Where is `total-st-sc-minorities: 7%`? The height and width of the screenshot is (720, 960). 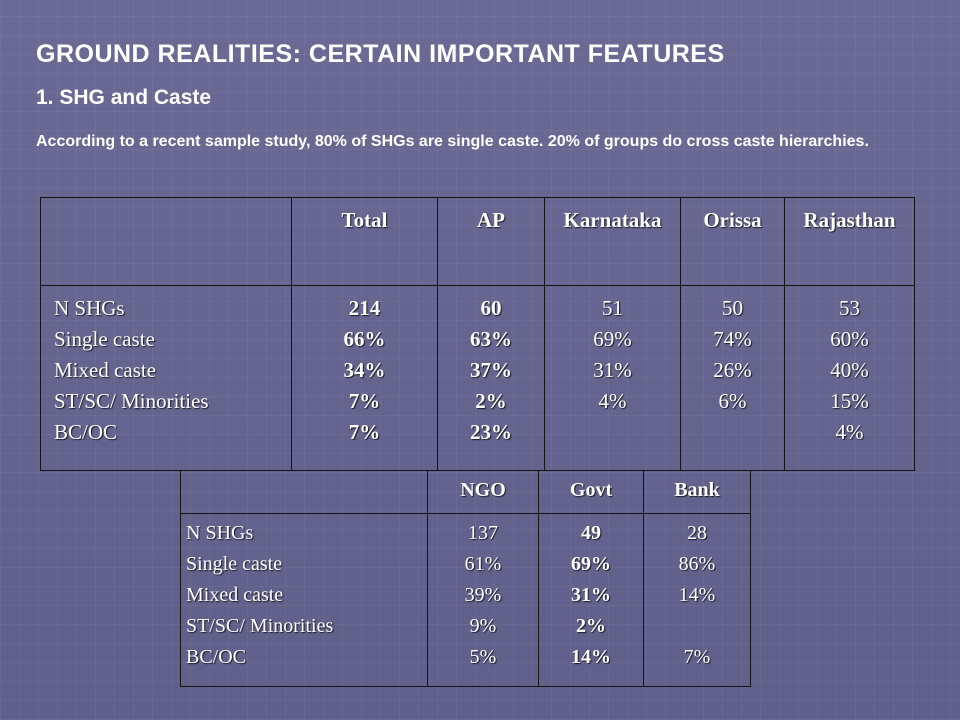 total-st-sc-minorities: 7% is located at coordinates (364, 401).